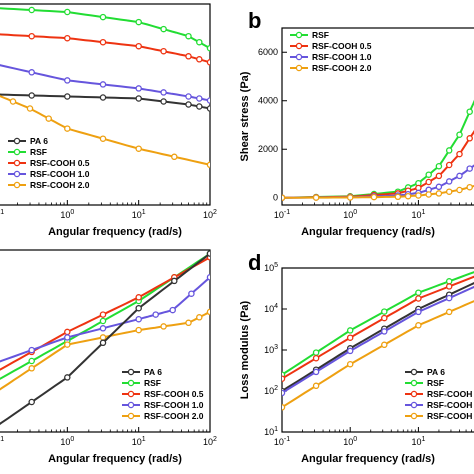 The width and height of the screenshot is (474, 474). Describe the element at coordinates (174, 416) in the screenshot. I see `legend-label: RSF-COOH 2.0` at that location.